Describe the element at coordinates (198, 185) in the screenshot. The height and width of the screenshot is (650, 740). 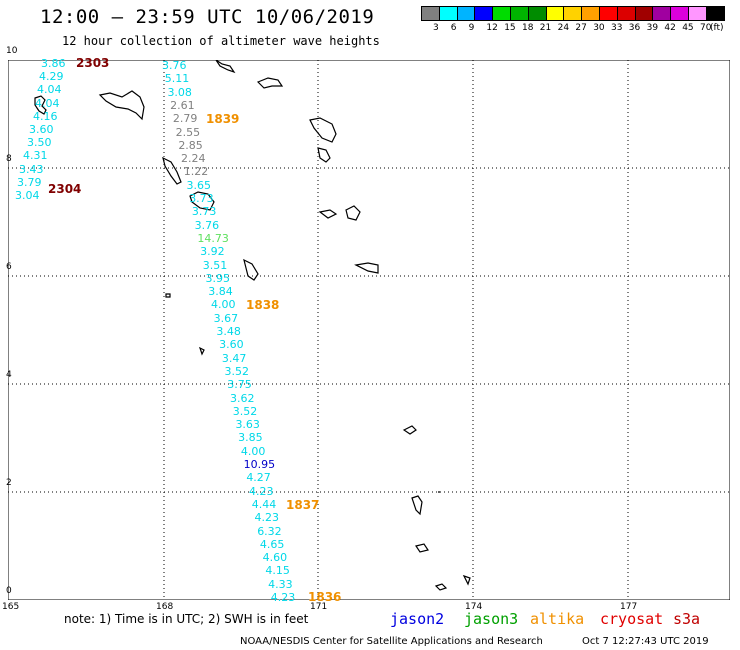
I see `wave-height-value: 3.65` at that location.